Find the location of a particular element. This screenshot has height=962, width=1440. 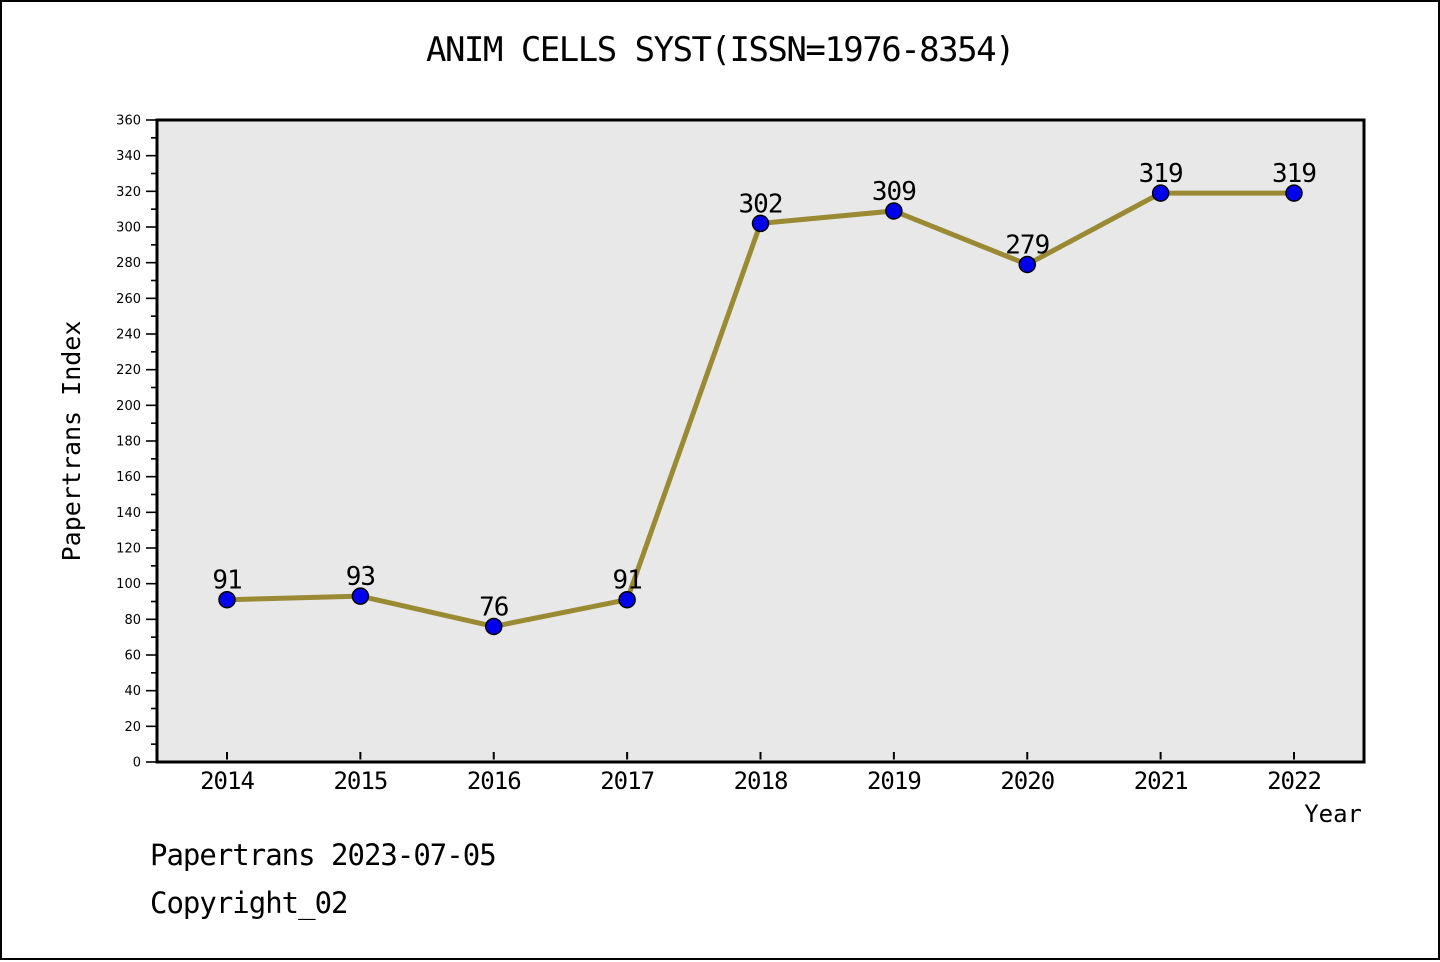

x-axis-label: Year is located at coordinates (1333, 814).